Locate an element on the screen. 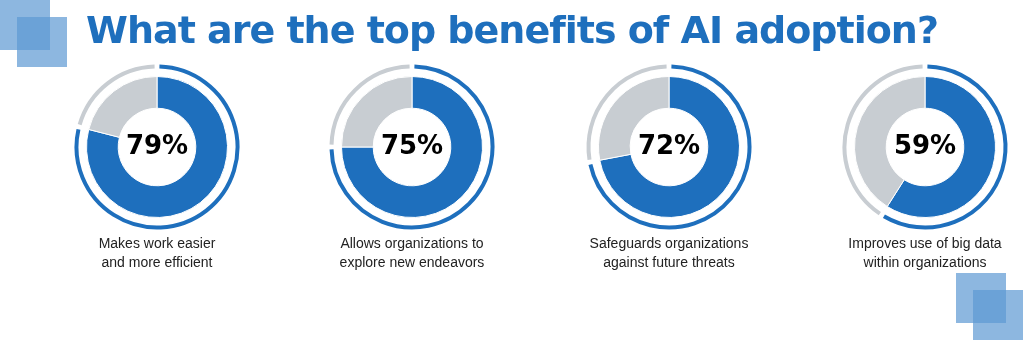 Image resolution: width=1024 pixels, height=341 pixels. text: Safeguards organizations against future threats is located at coordinates (669, 253).